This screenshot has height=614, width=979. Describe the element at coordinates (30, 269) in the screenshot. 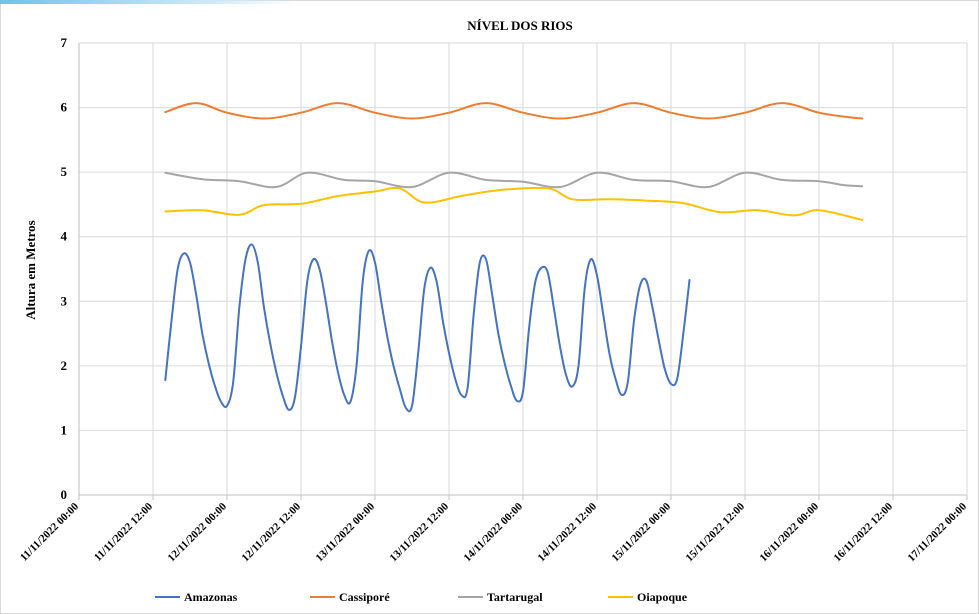

I see `y-axis-label: Altura em Metros` at that location.